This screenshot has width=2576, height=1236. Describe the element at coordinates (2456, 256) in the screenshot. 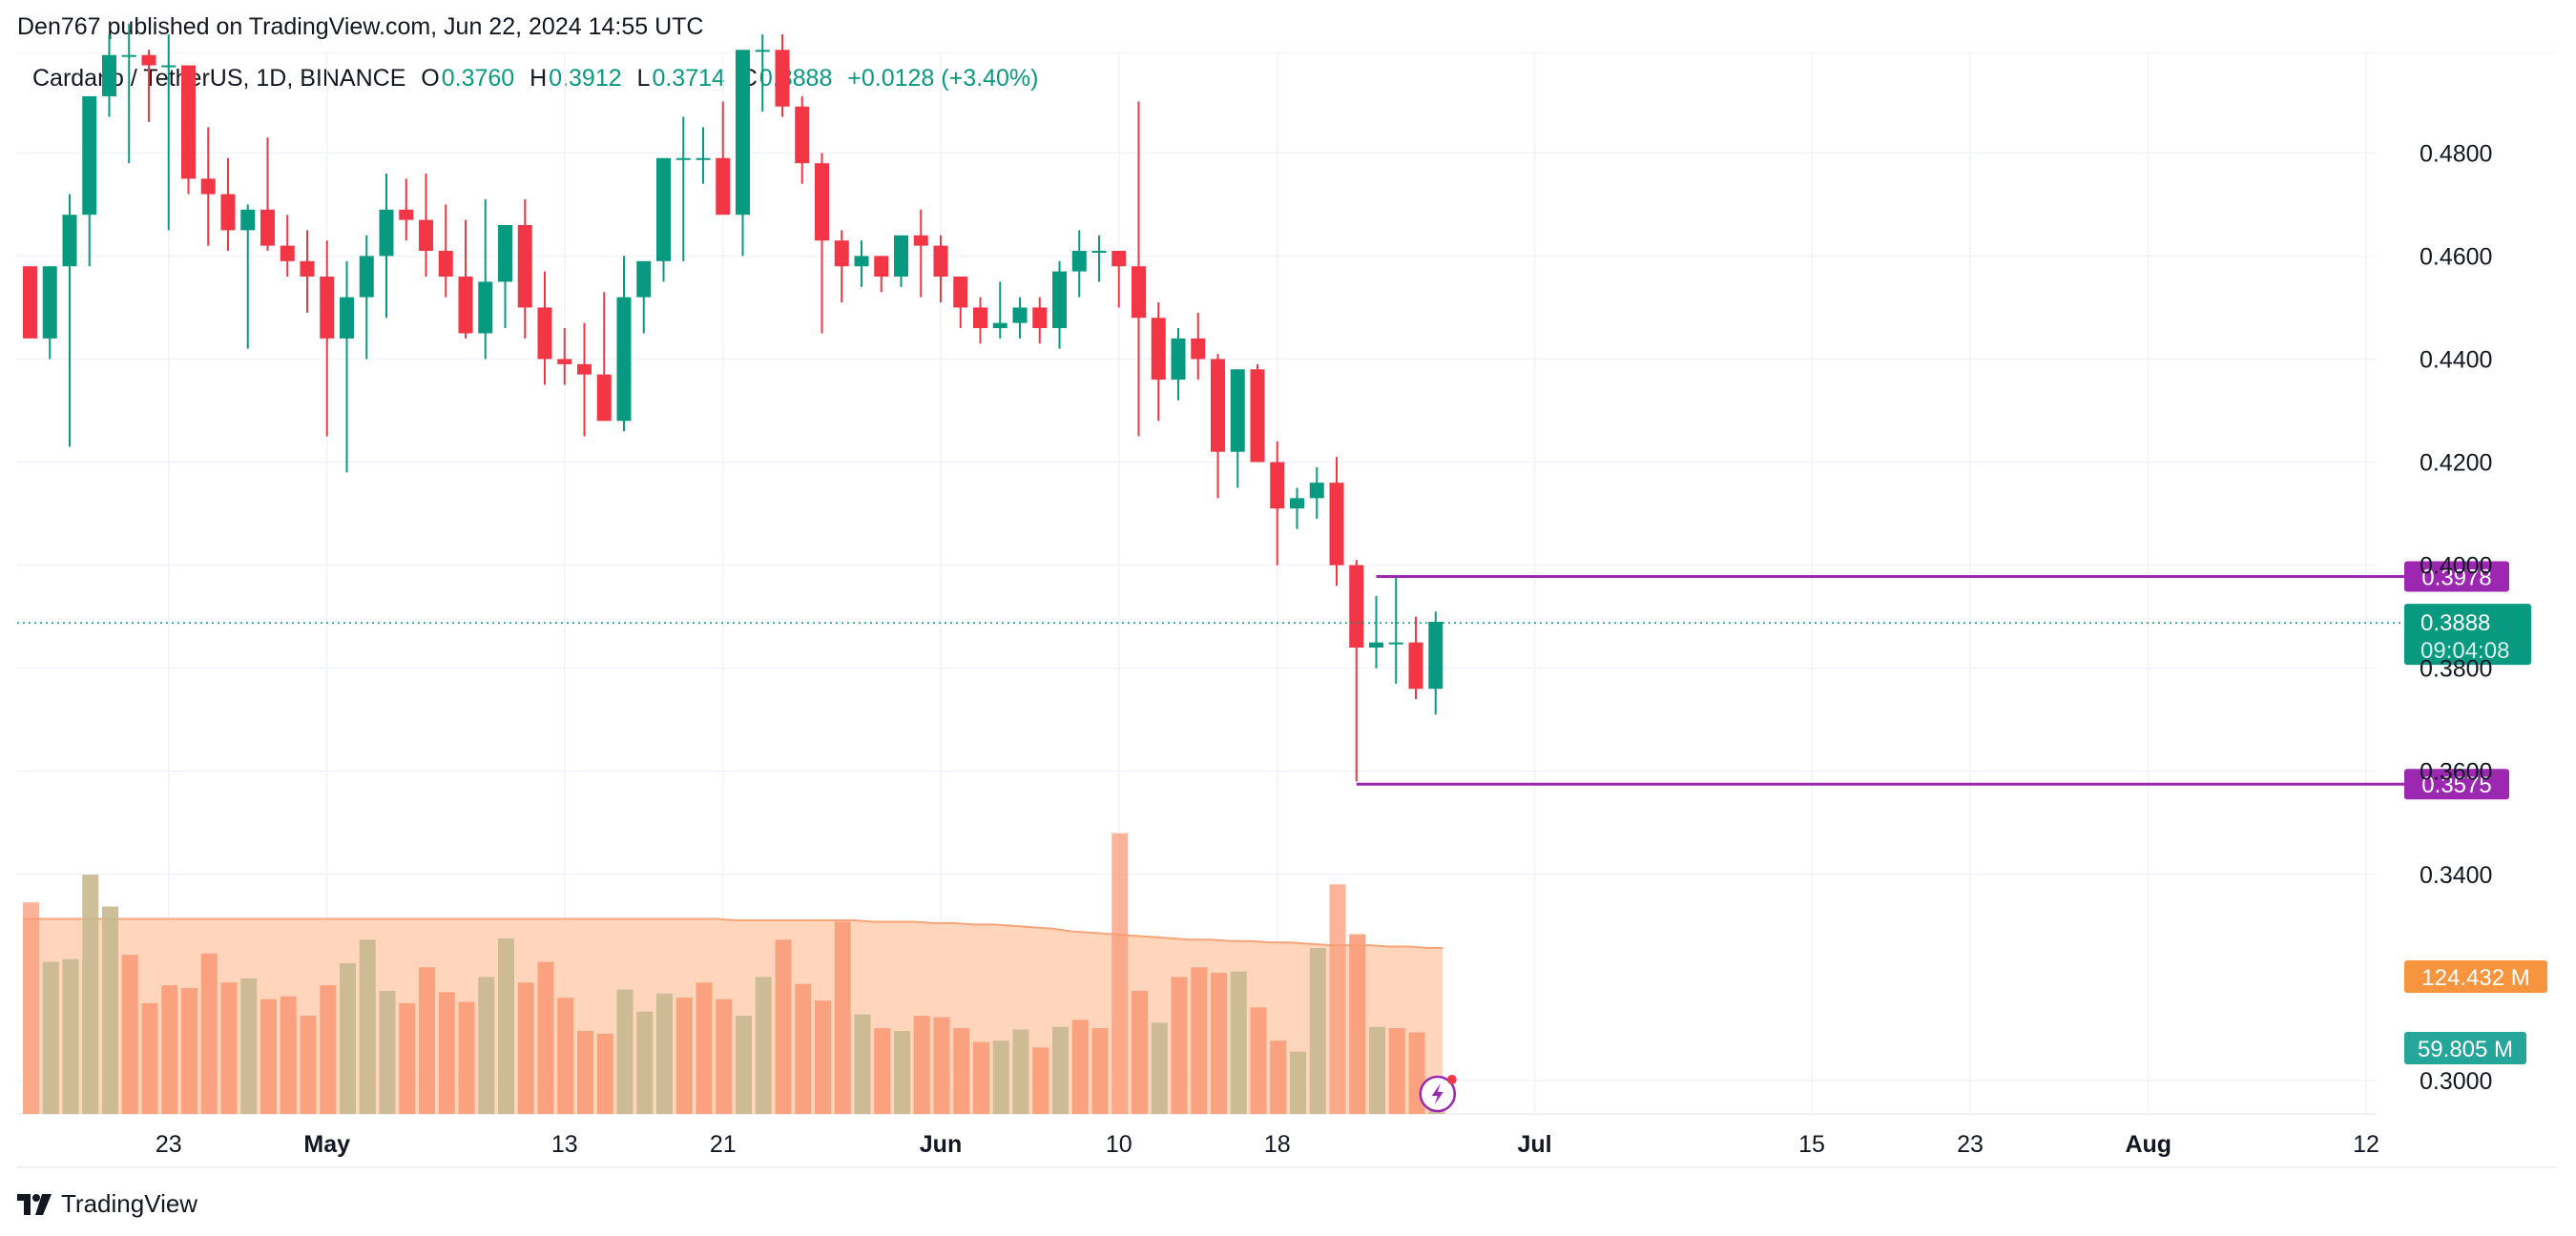

I see `y-tick-label: 0.4600` at that location.